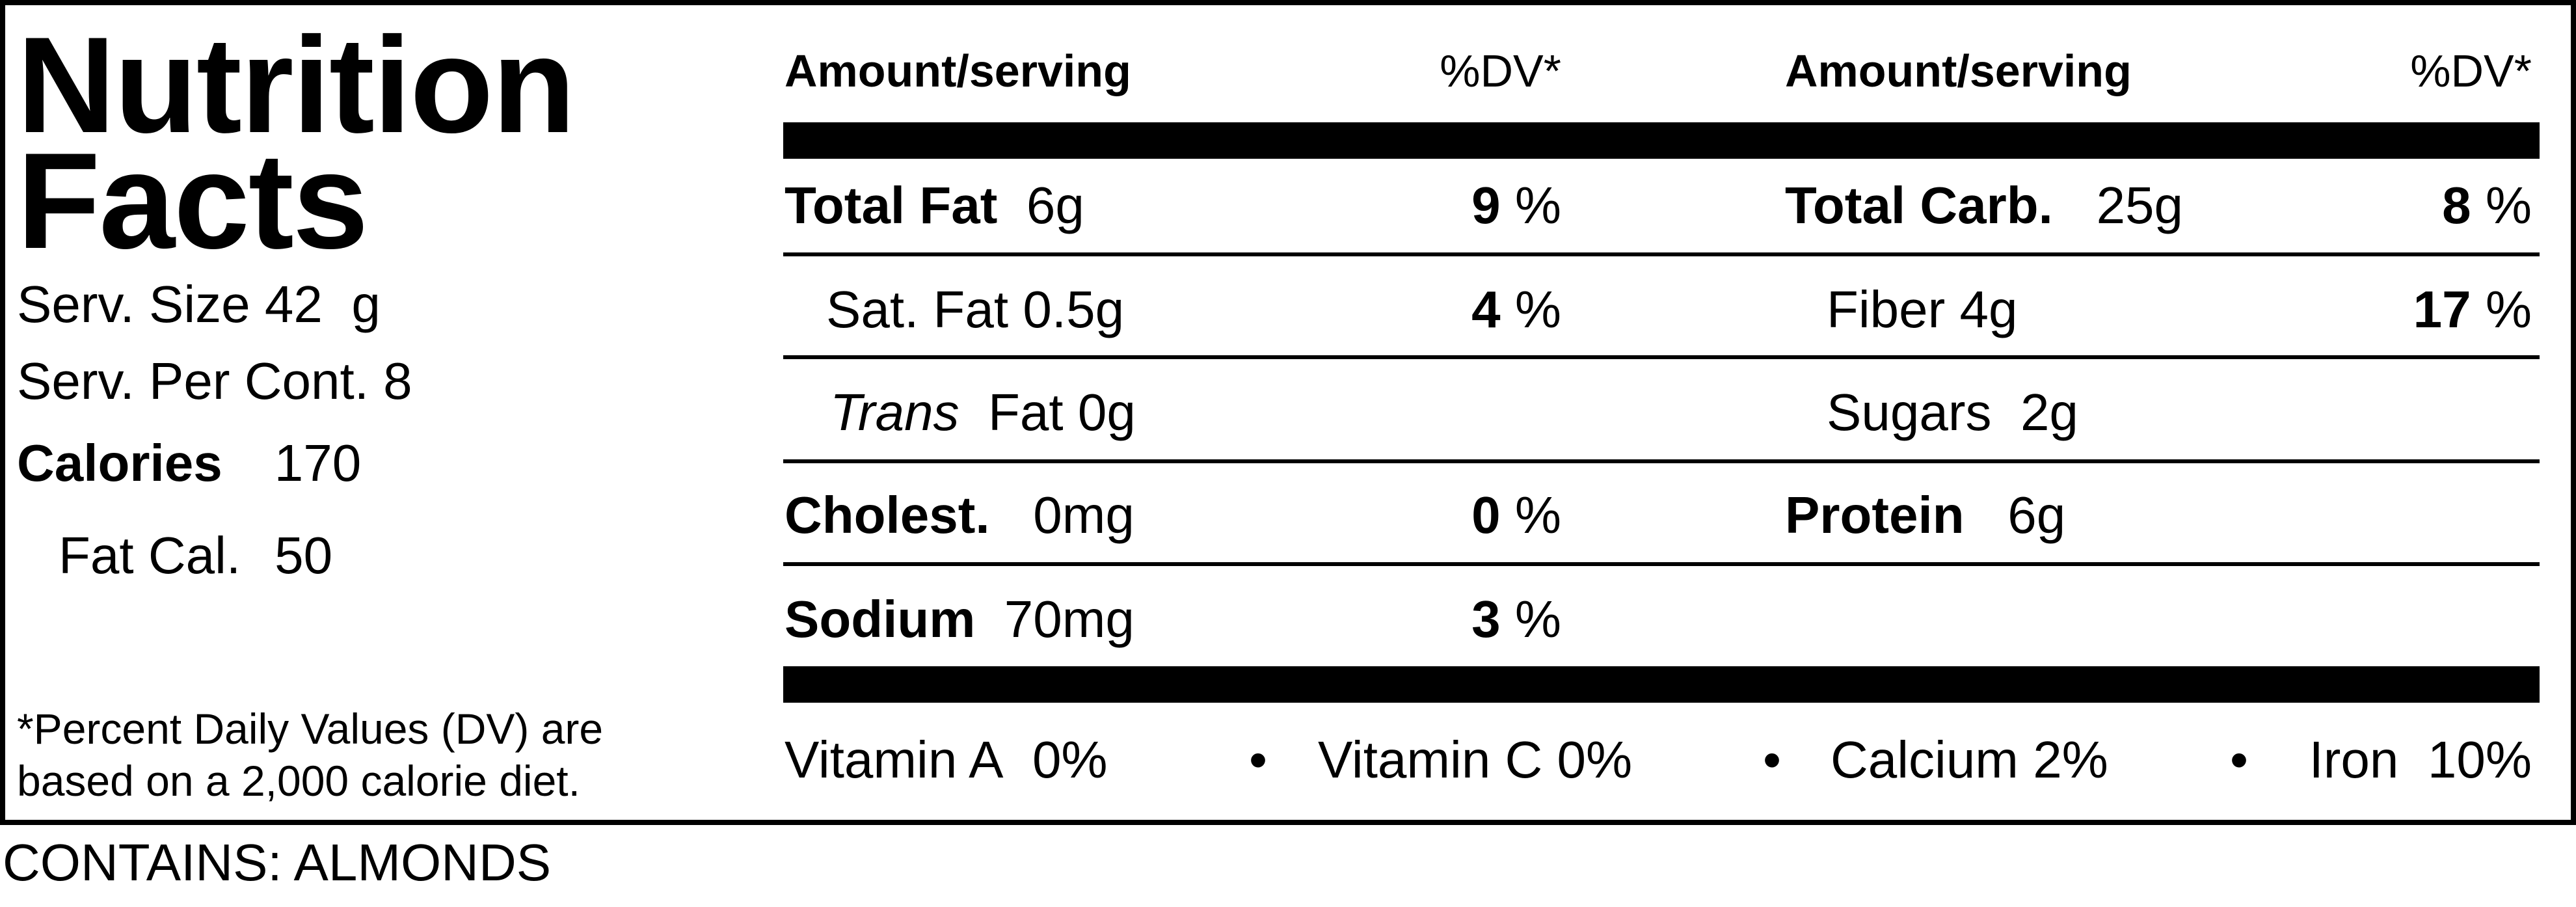 This screenshot has width=2576, height=907. I want to click on servings-per-container: Serv. Per Cont. 8, so click(215, 381).